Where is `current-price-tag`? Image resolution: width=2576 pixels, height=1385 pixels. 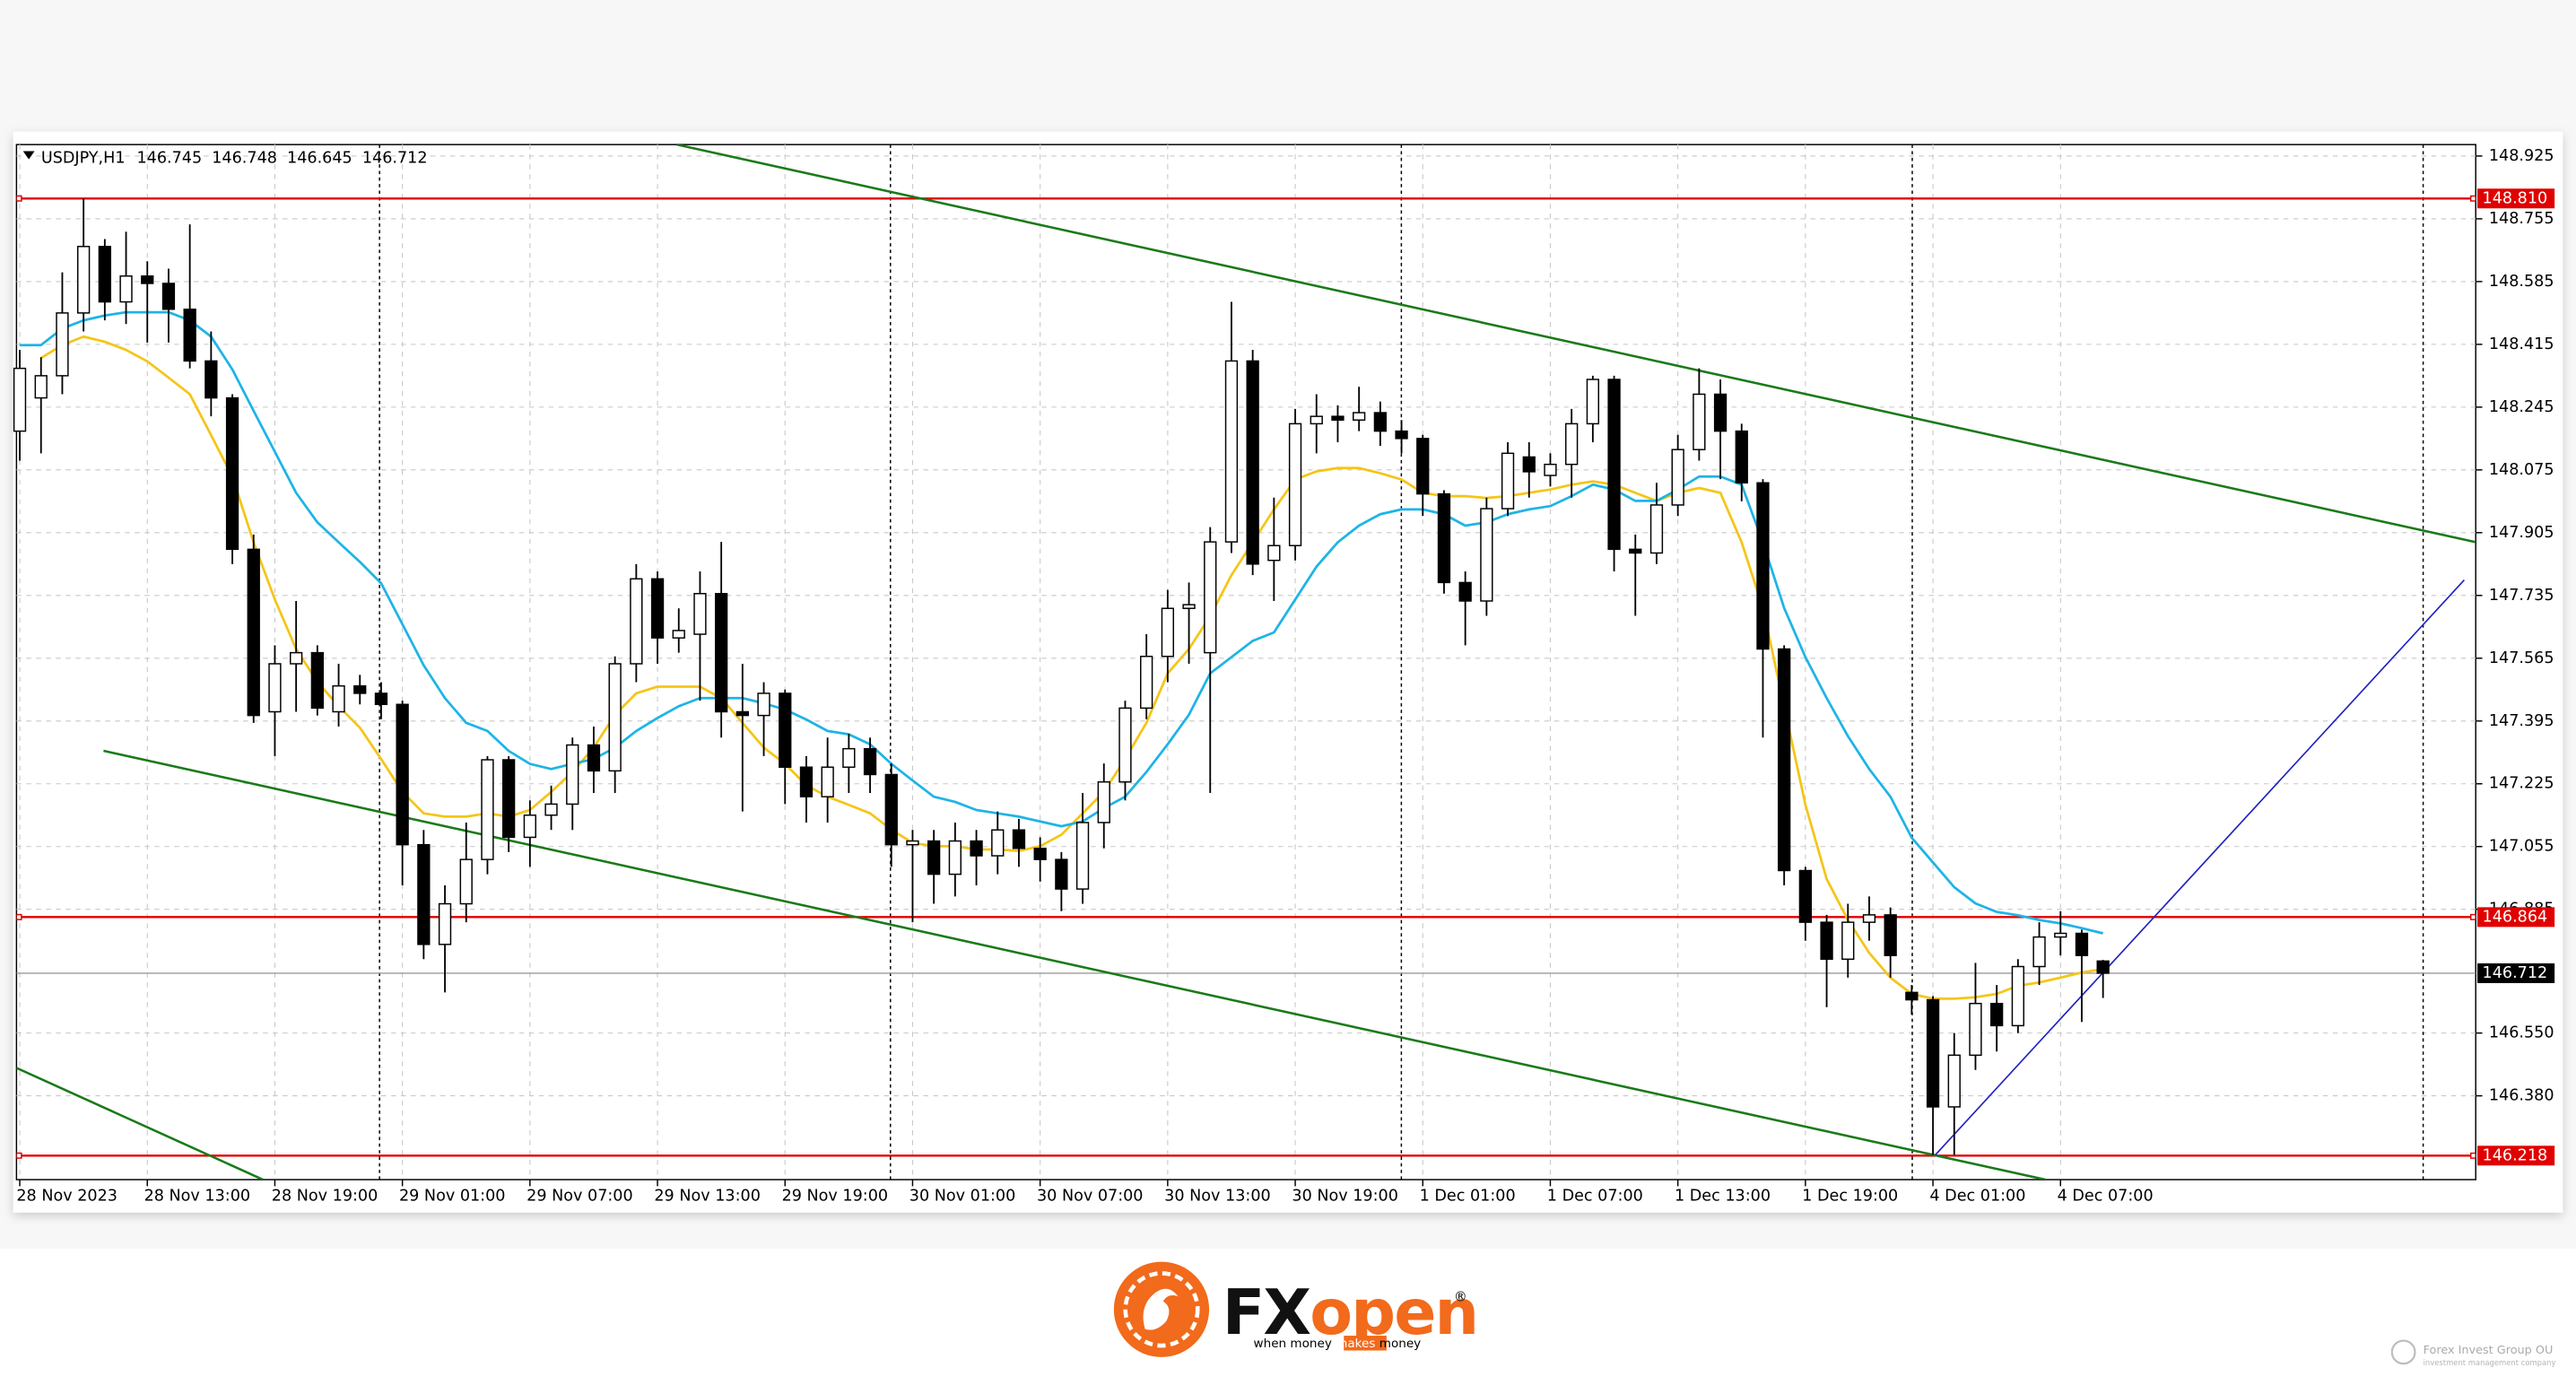
current-price-tag is located at coordinates (2516, 973).